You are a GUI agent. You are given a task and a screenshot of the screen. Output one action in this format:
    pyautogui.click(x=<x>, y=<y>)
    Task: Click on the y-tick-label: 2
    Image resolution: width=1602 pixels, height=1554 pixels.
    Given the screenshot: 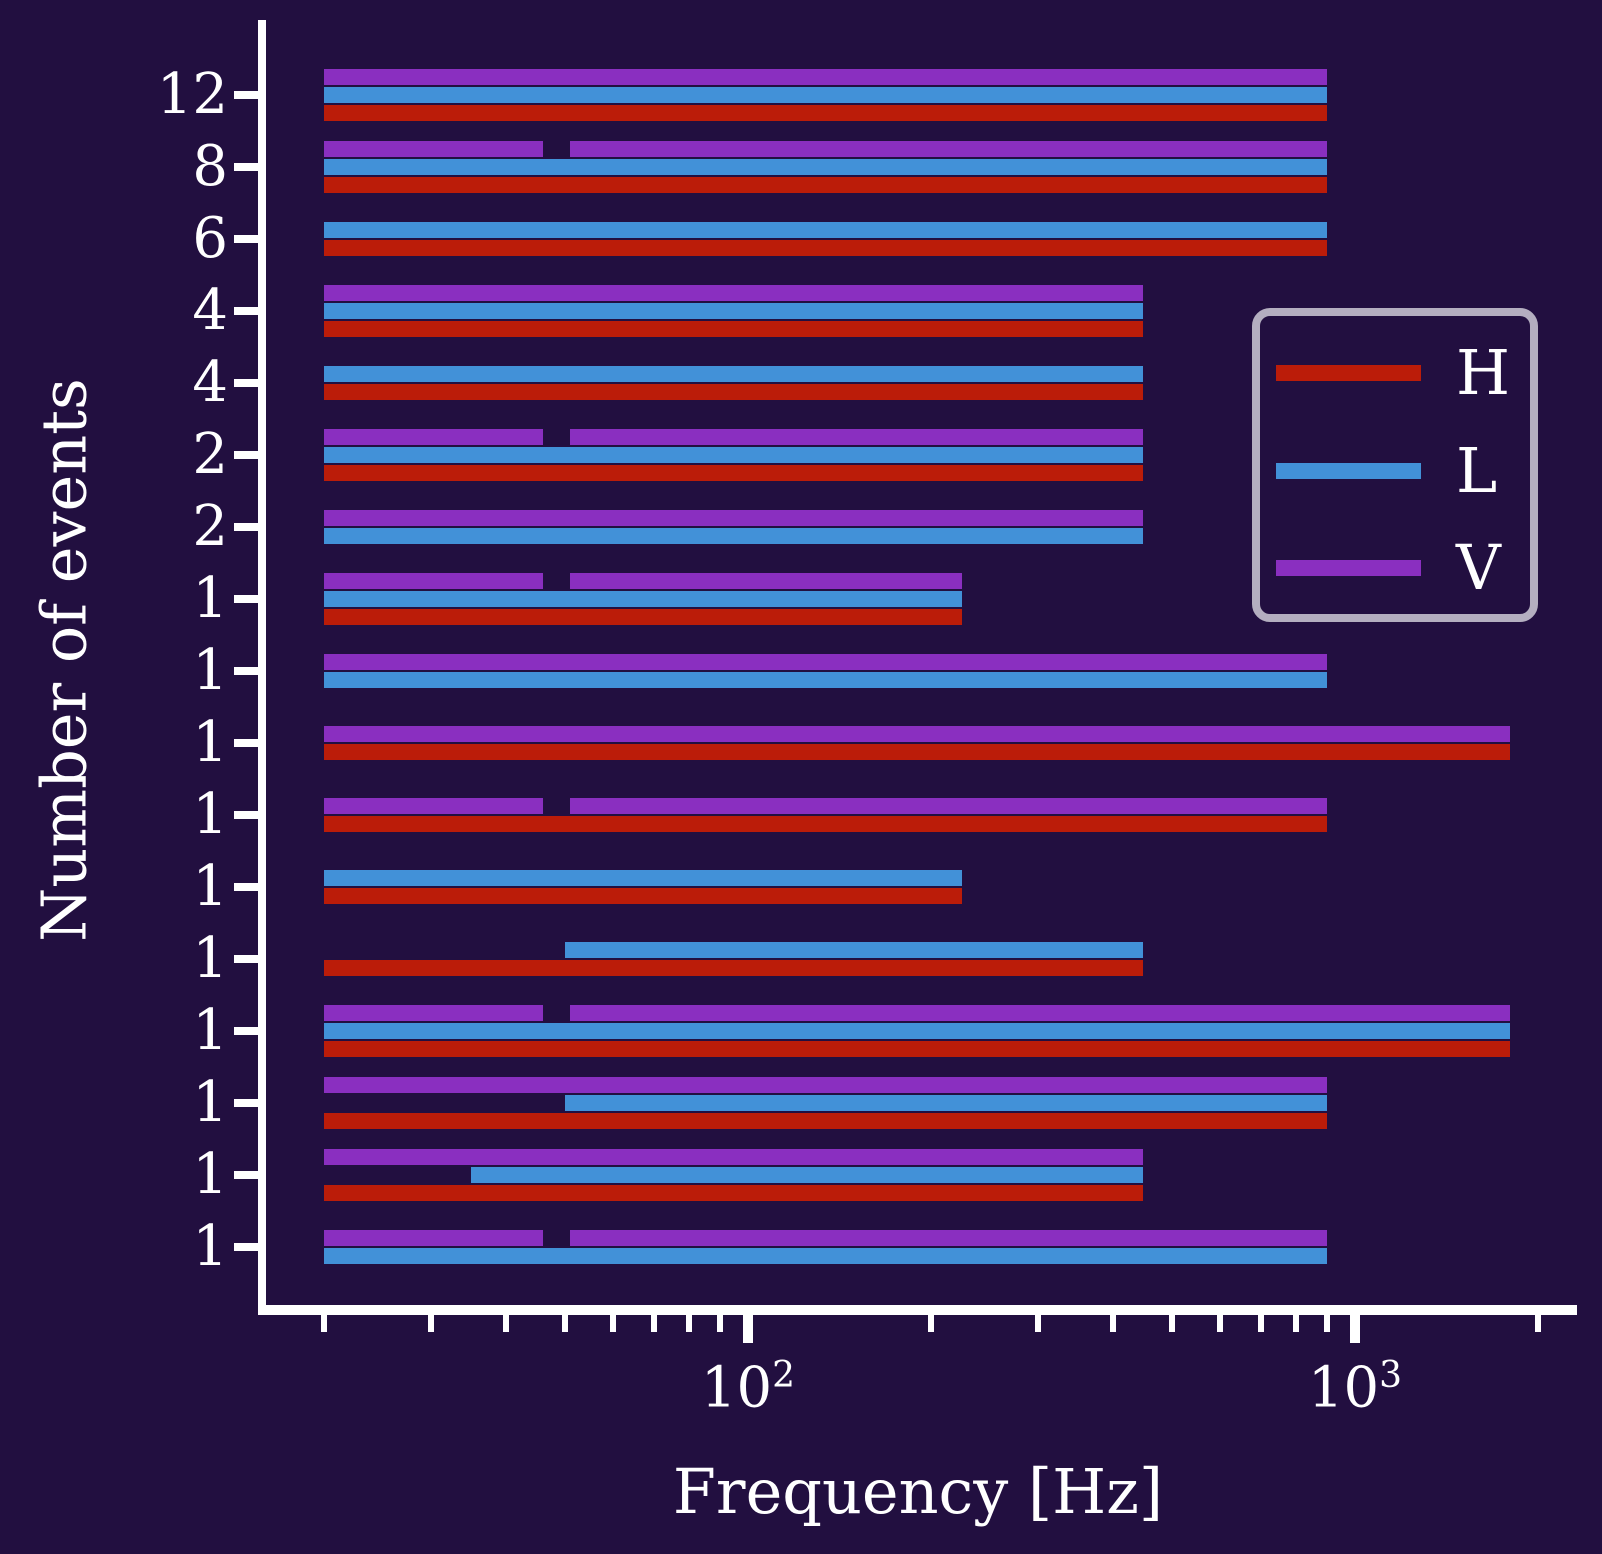 What is the action you would take?
    pyautogui.click(x=210, y=526)
    